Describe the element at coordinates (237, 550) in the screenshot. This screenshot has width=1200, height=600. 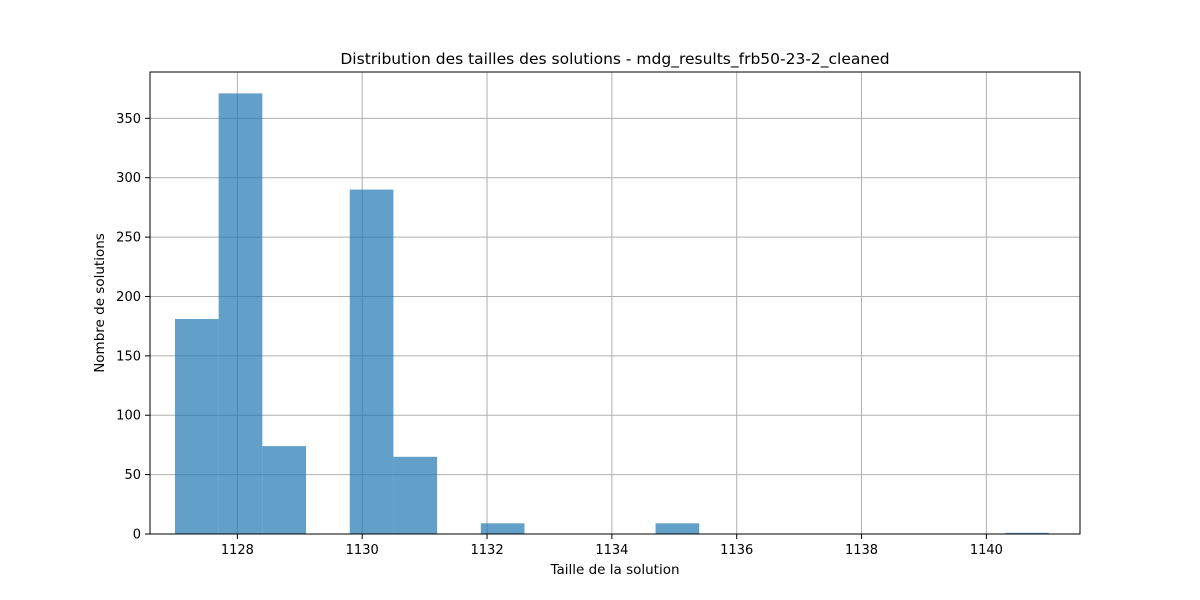
I see `x-tick-label: 1128` at that location.